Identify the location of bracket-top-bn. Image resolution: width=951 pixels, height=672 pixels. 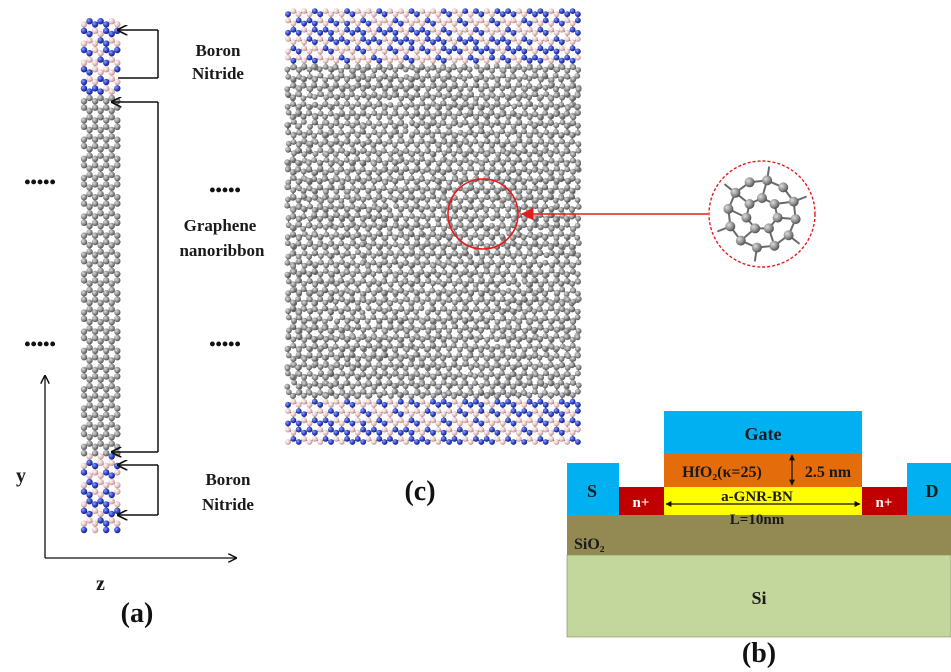
(138, 54).